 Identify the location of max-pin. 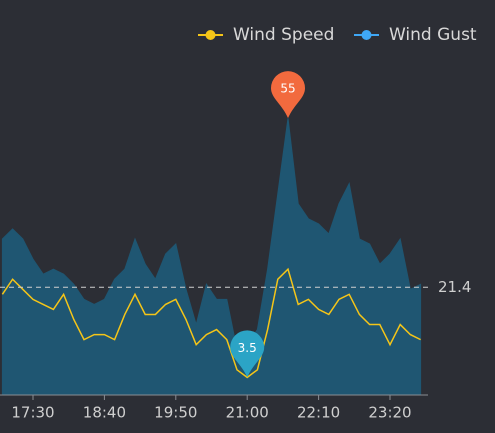
(288, 95).